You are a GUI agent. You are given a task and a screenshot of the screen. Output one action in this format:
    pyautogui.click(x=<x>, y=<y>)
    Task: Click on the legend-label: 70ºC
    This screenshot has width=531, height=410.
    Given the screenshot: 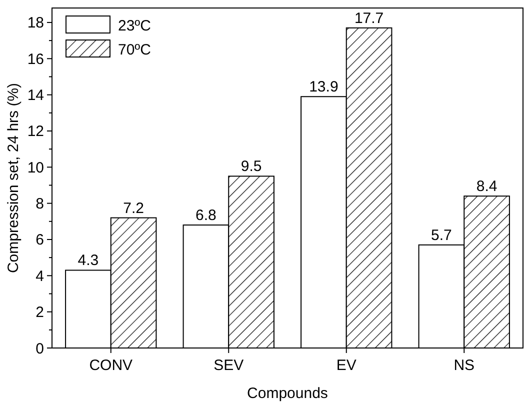 What is the action you would take?
    pyautogui.click(x=135, y=49)
    